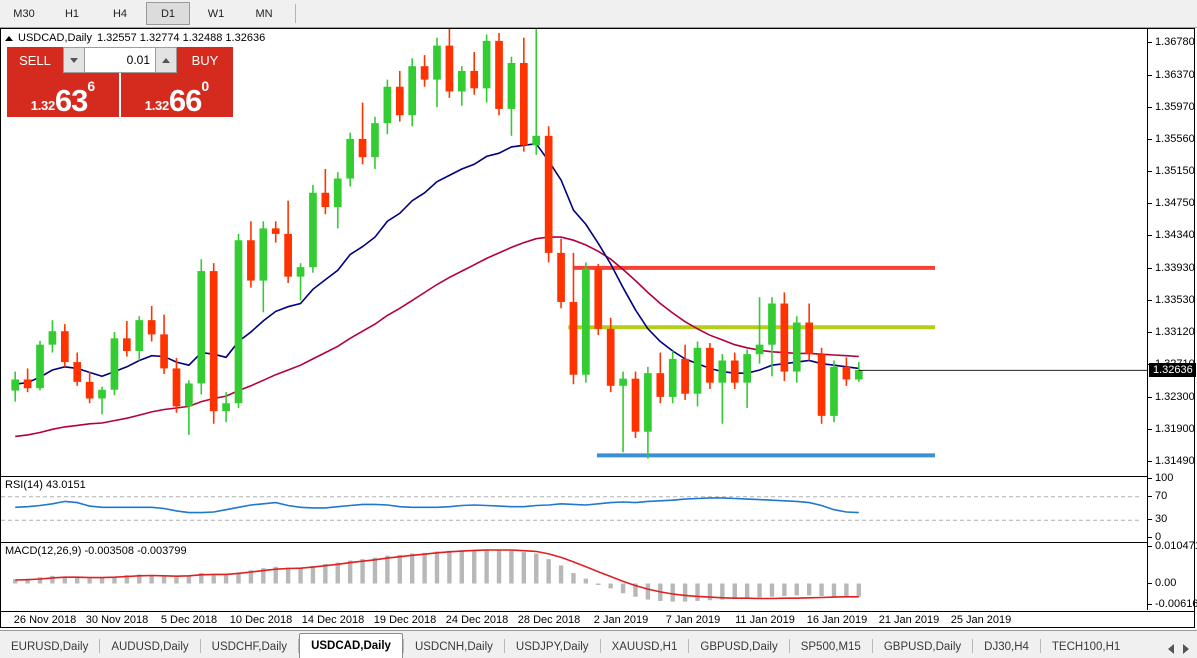 The width and height of the screenshot is (1197, 658). Describe the element at coordinates (1157, 496) in the screenshot. I see `rsi-tick-label: 70` at that location.